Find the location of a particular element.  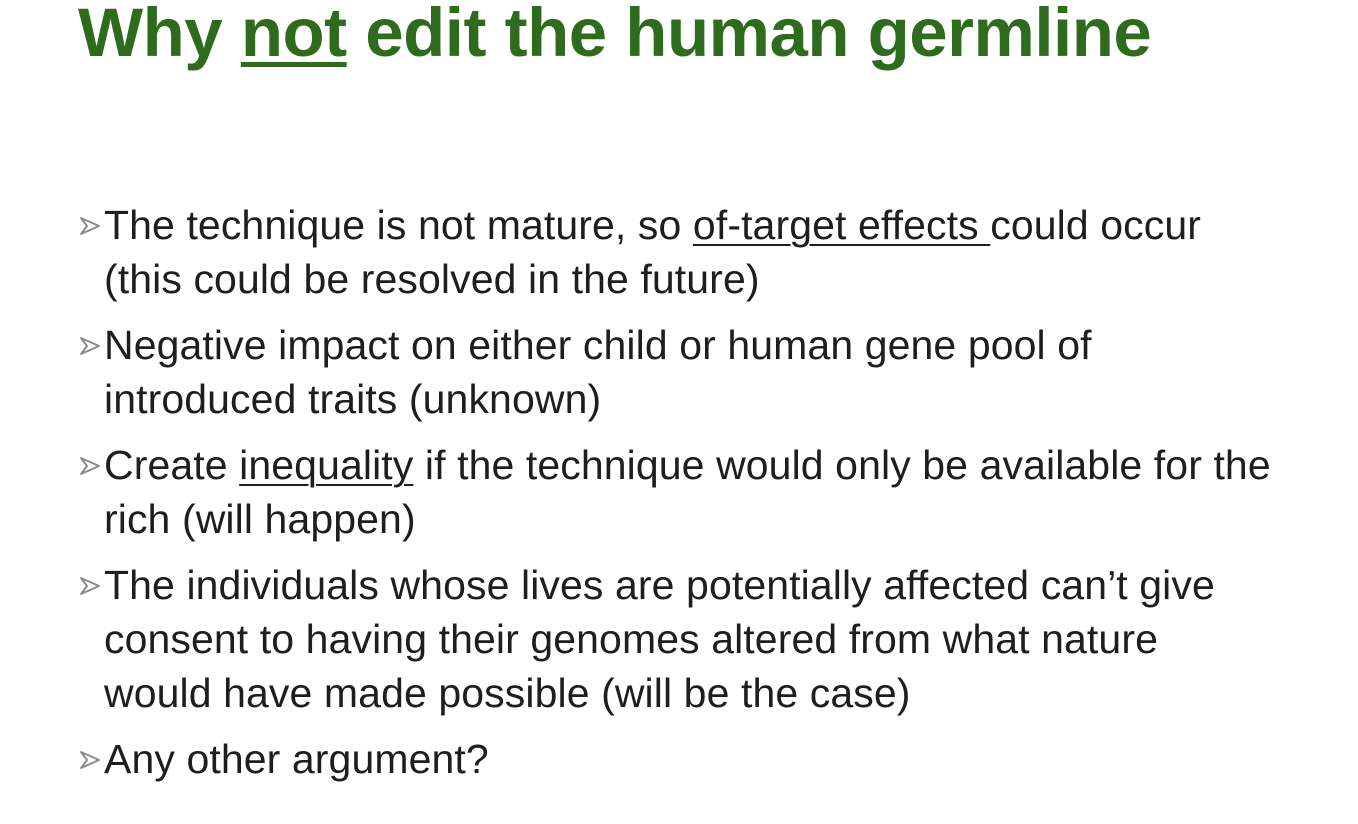

title-suffix: edit the human germline is located at coordinates (749, 35).